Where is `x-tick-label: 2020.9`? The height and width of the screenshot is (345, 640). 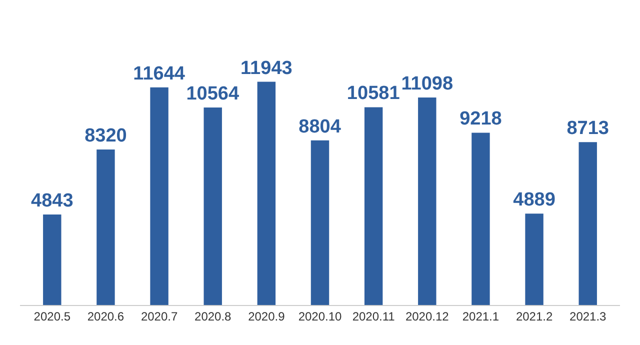
x-tick-label: 2020.9 is located at coordinates (267, 316).